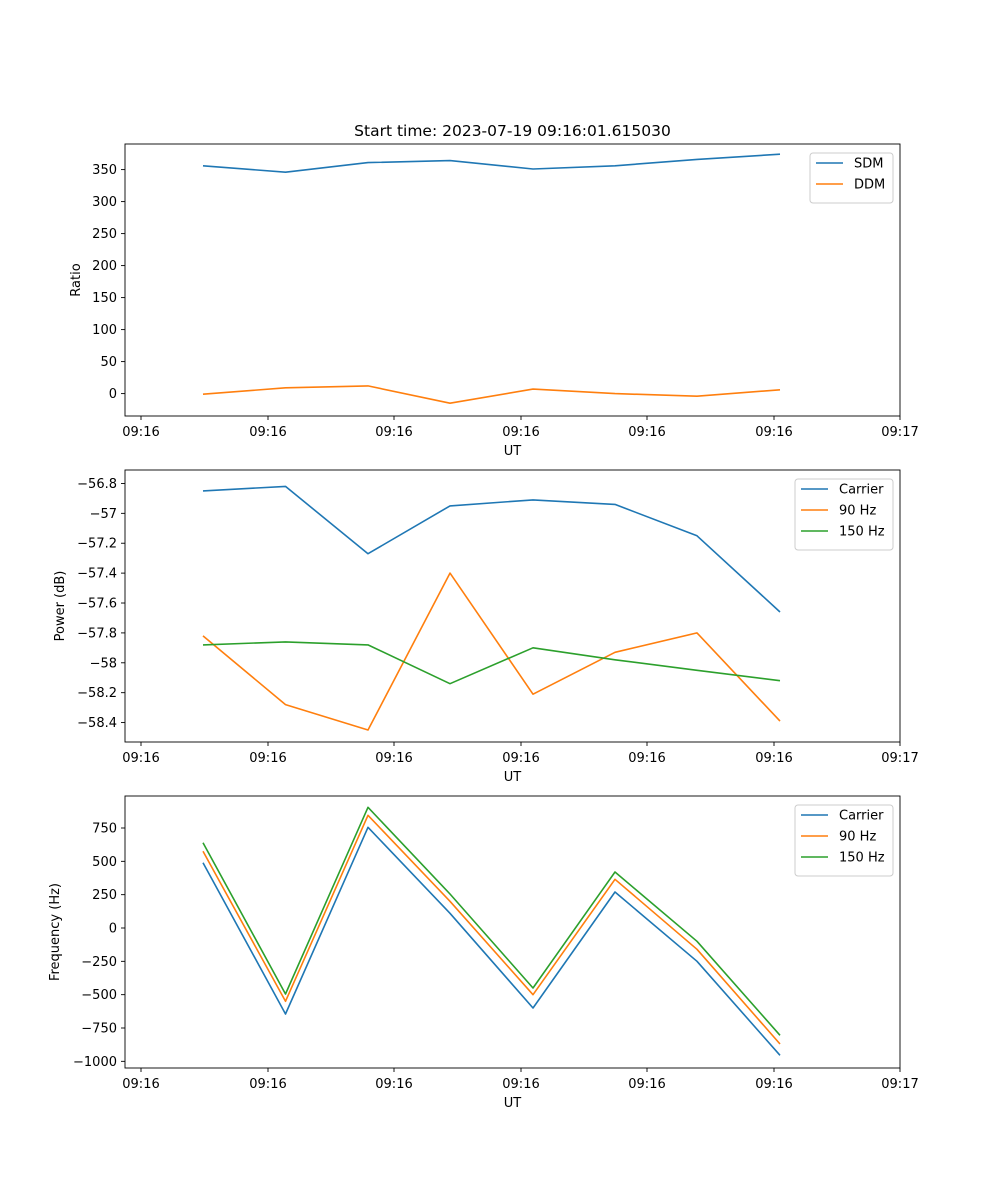 This screenshot has width=1000, height=1200. I want to click on y-tick-label: −57, so click(103, 514).